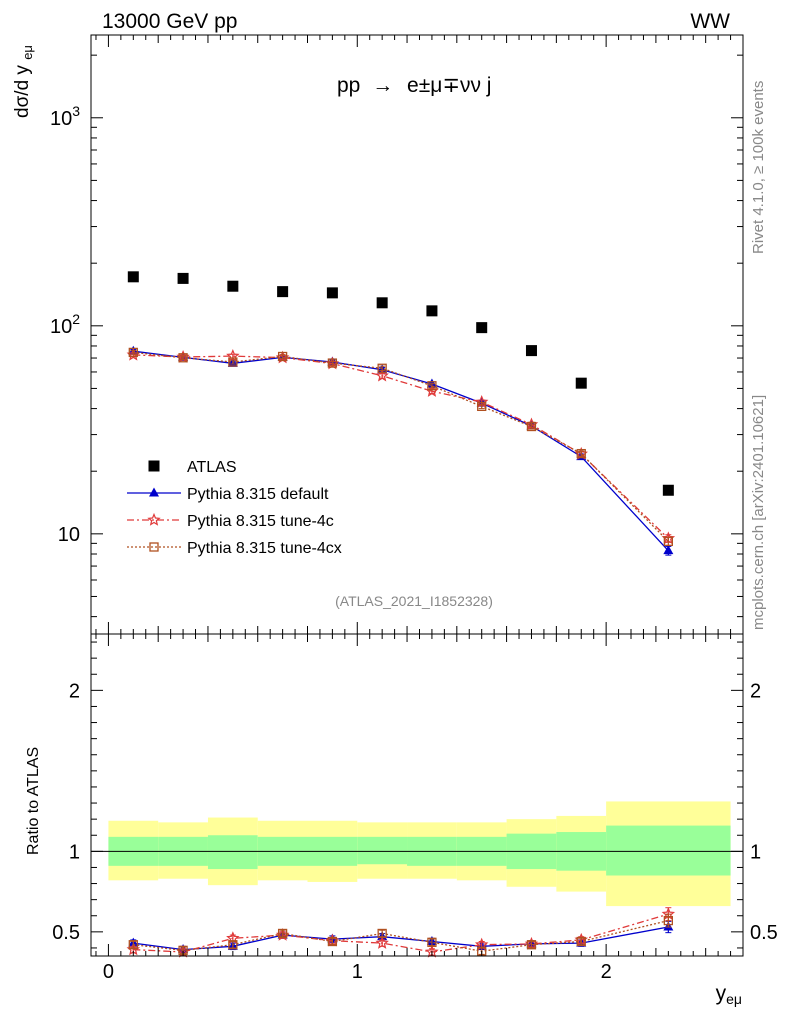 The width and height of the screenshot is (786, 1024). I want to click on ratio-y-tick-label-left: 0.5, so click(66, 933).